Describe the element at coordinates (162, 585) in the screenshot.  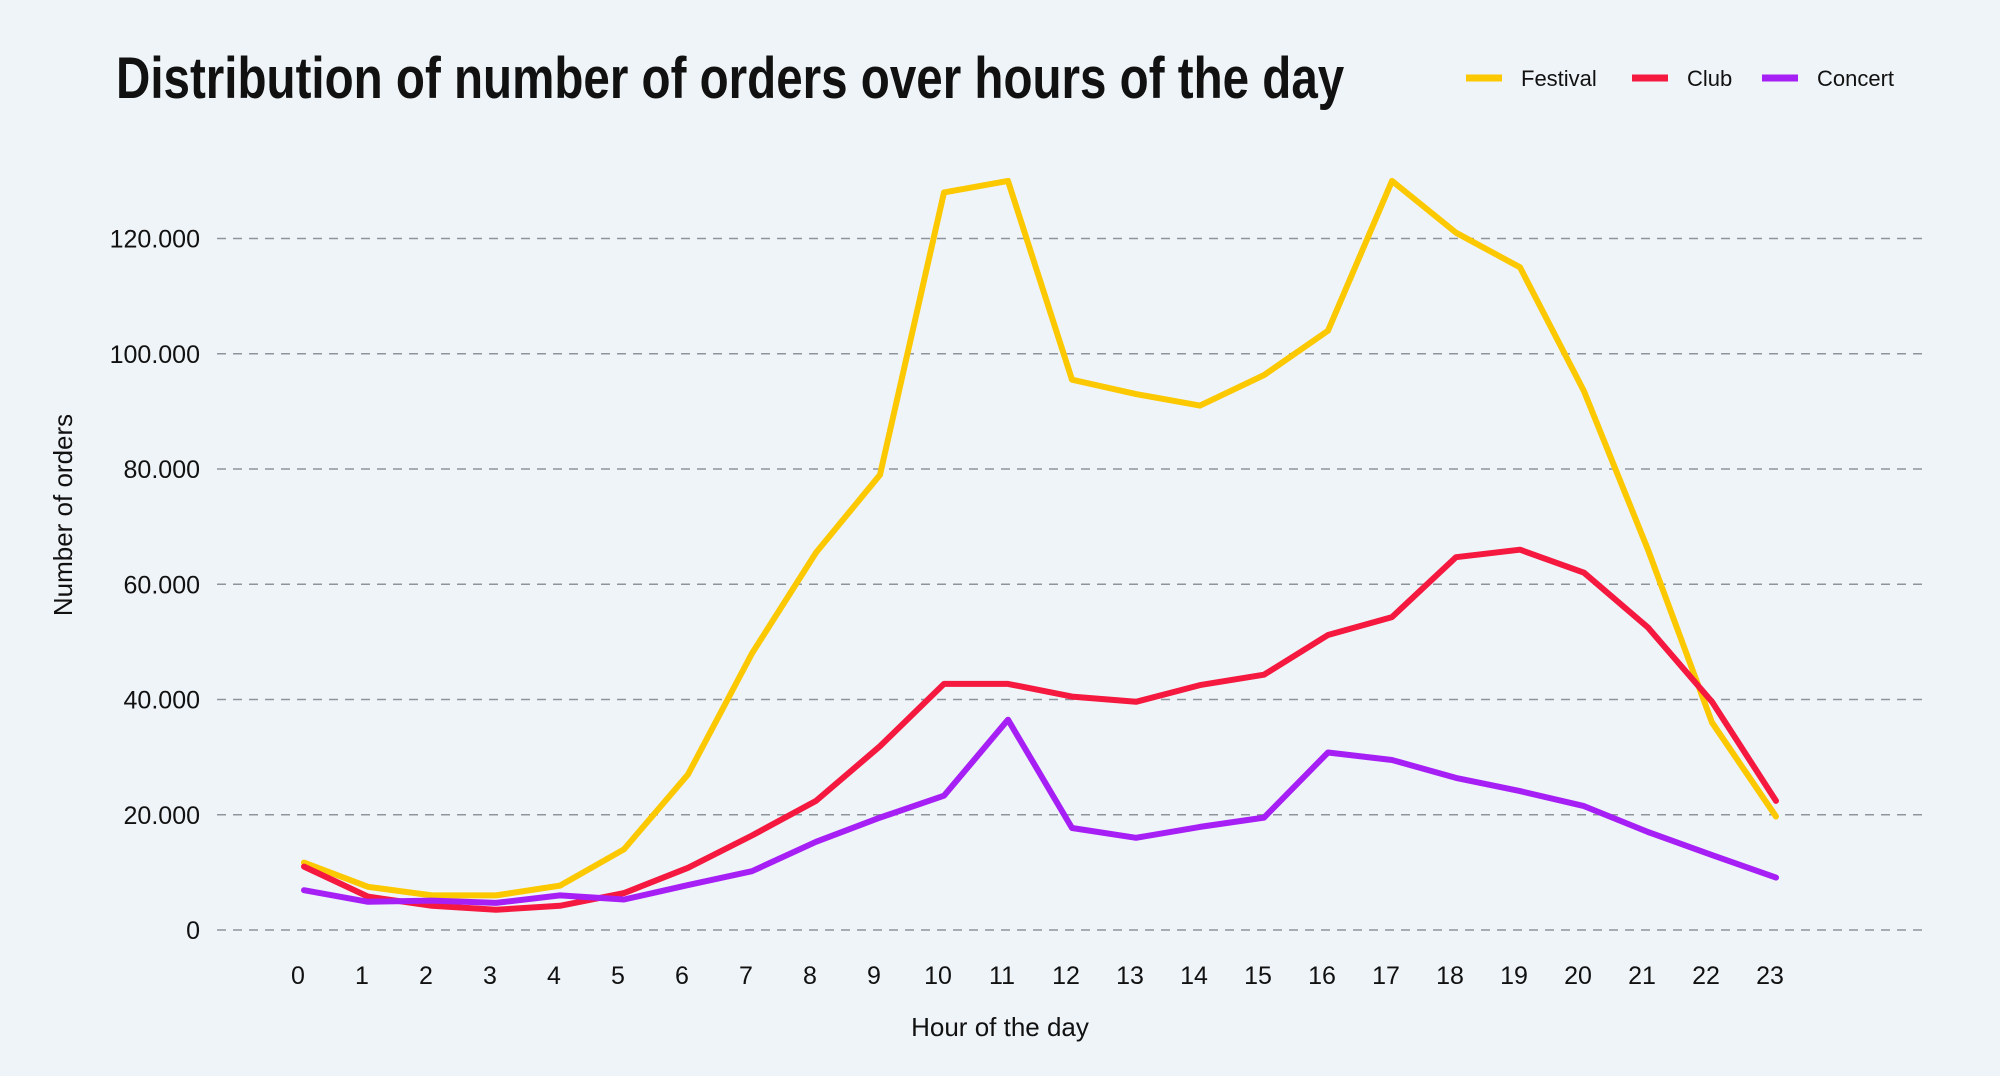
I see `y-tick-label: 60.000` at that location.